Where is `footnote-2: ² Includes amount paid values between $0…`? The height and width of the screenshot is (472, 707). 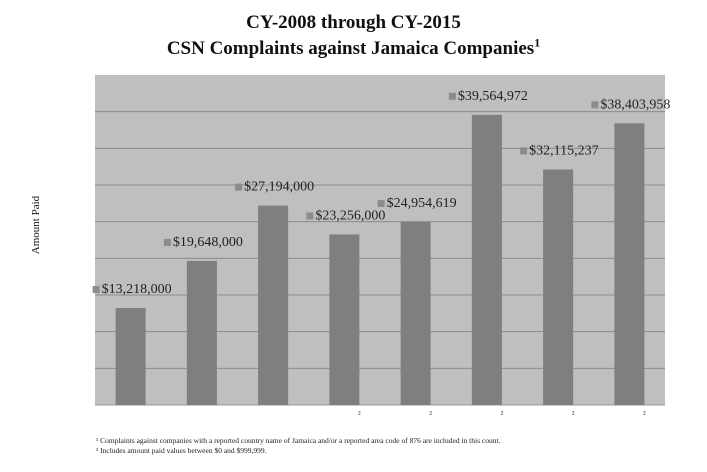 footnote-2: ² Includes amount paid values between $0… is located at coordinates (181, 450).